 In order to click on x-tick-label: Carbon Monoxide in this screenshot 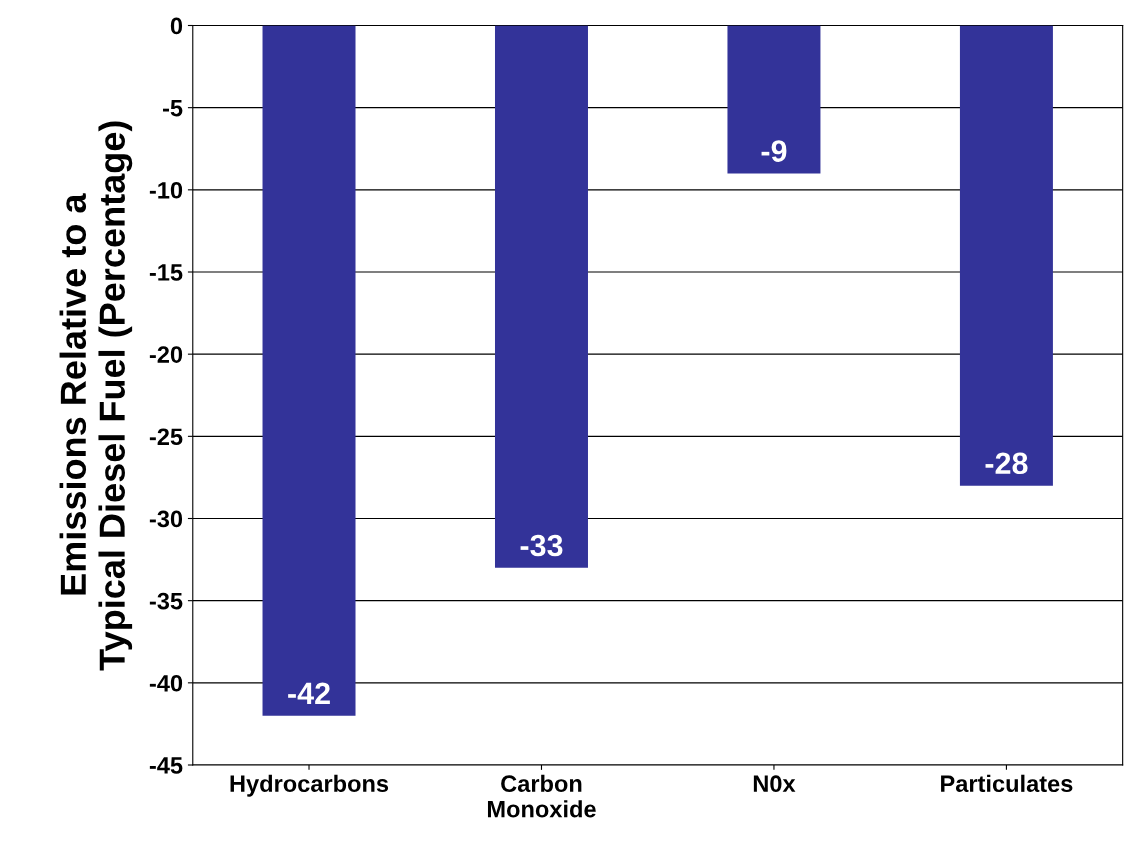, I will do `click(541, 796)`.